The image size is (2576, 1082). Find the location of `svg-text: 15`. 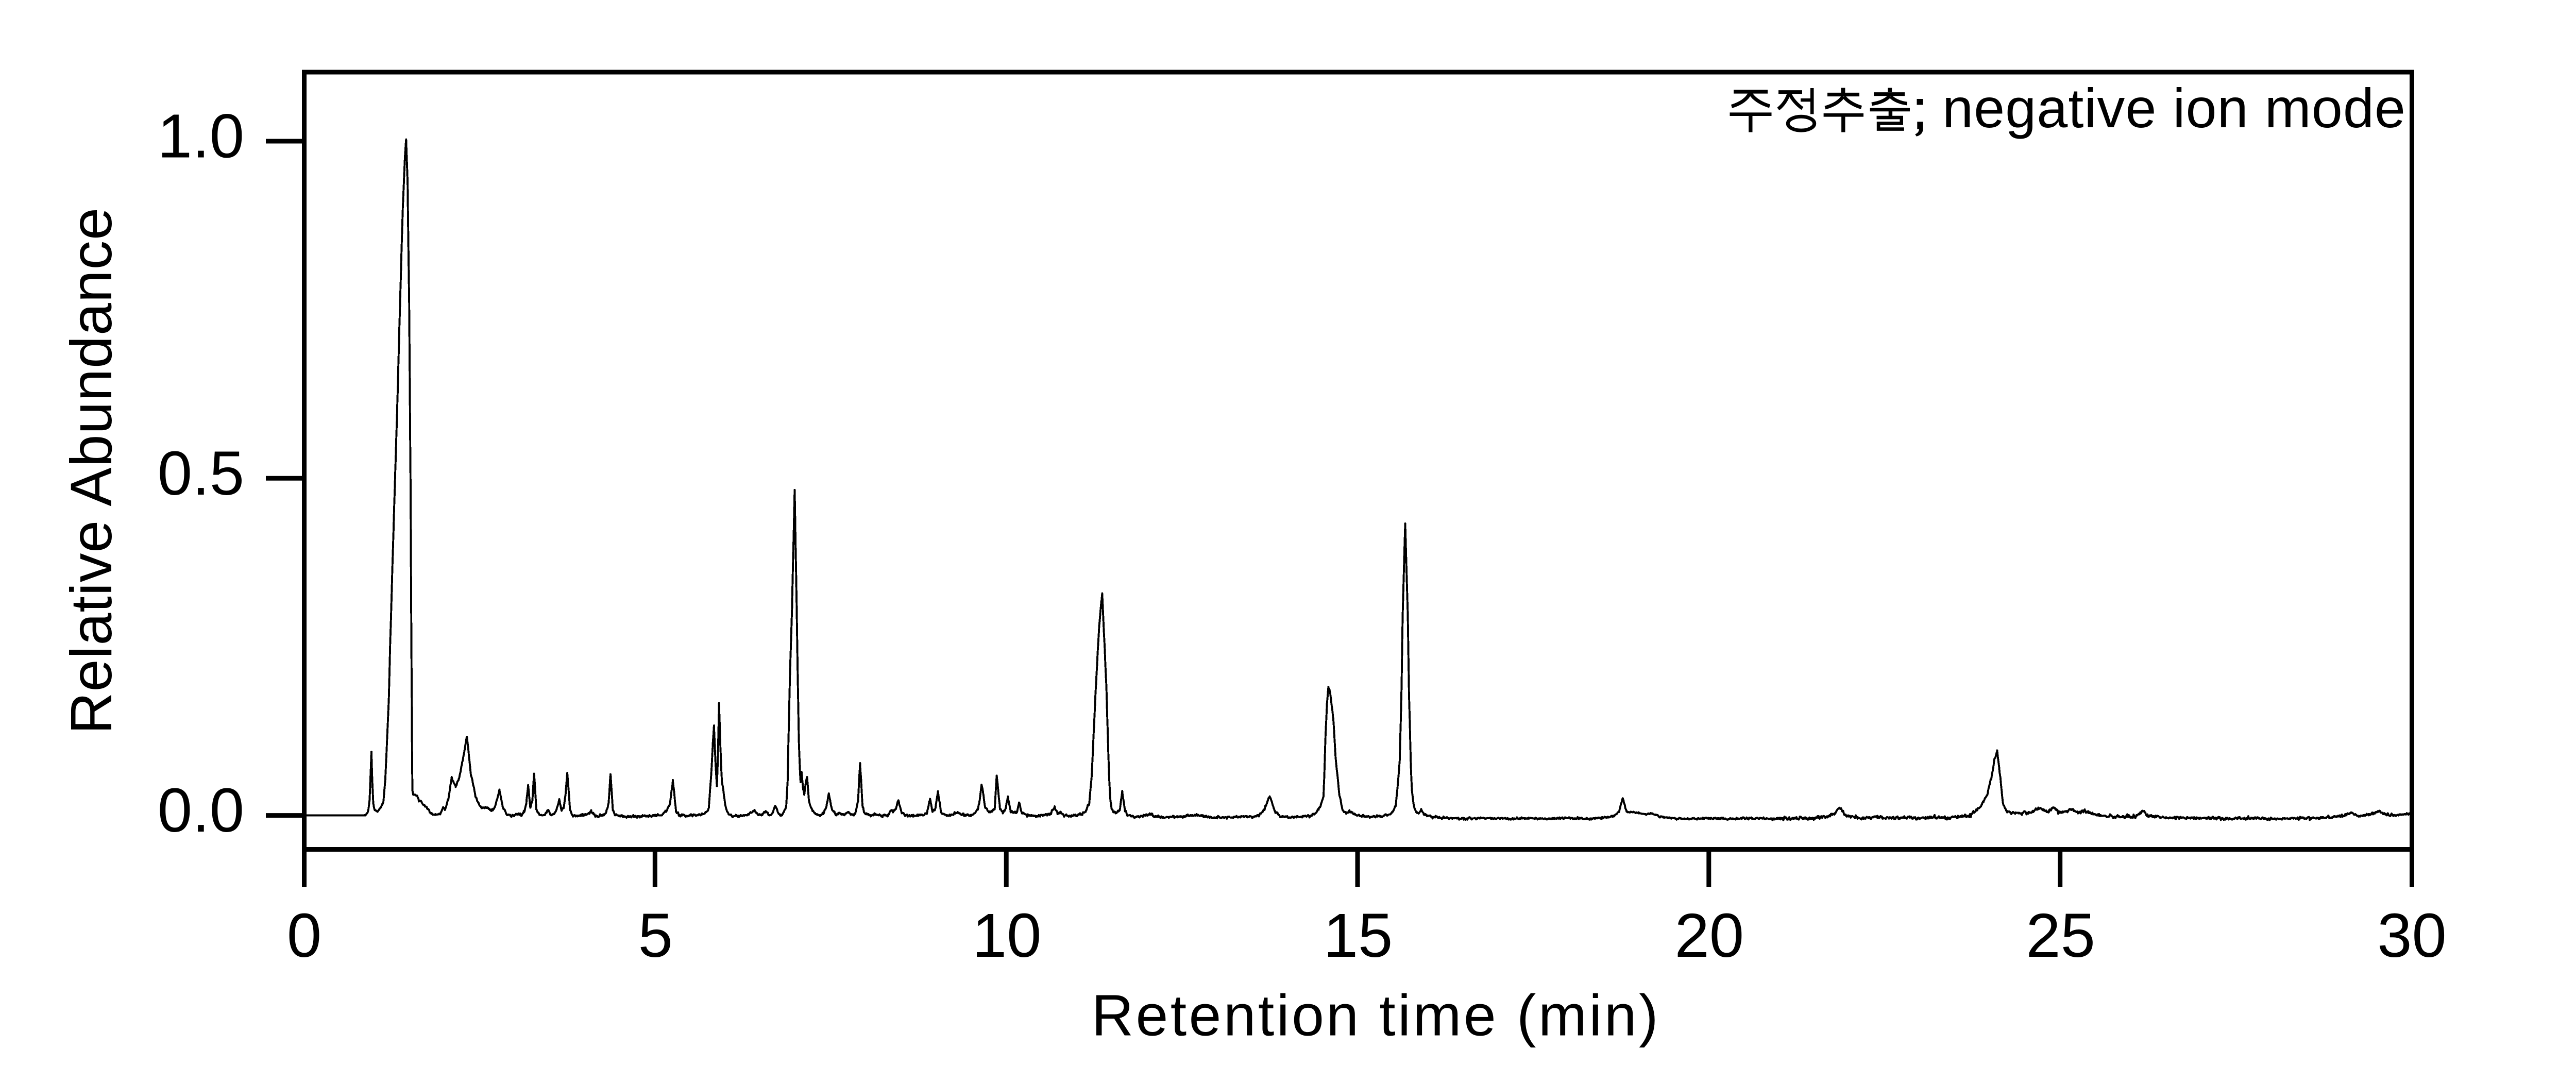

svg-text: 15 is located at coordinates (1358, 935).